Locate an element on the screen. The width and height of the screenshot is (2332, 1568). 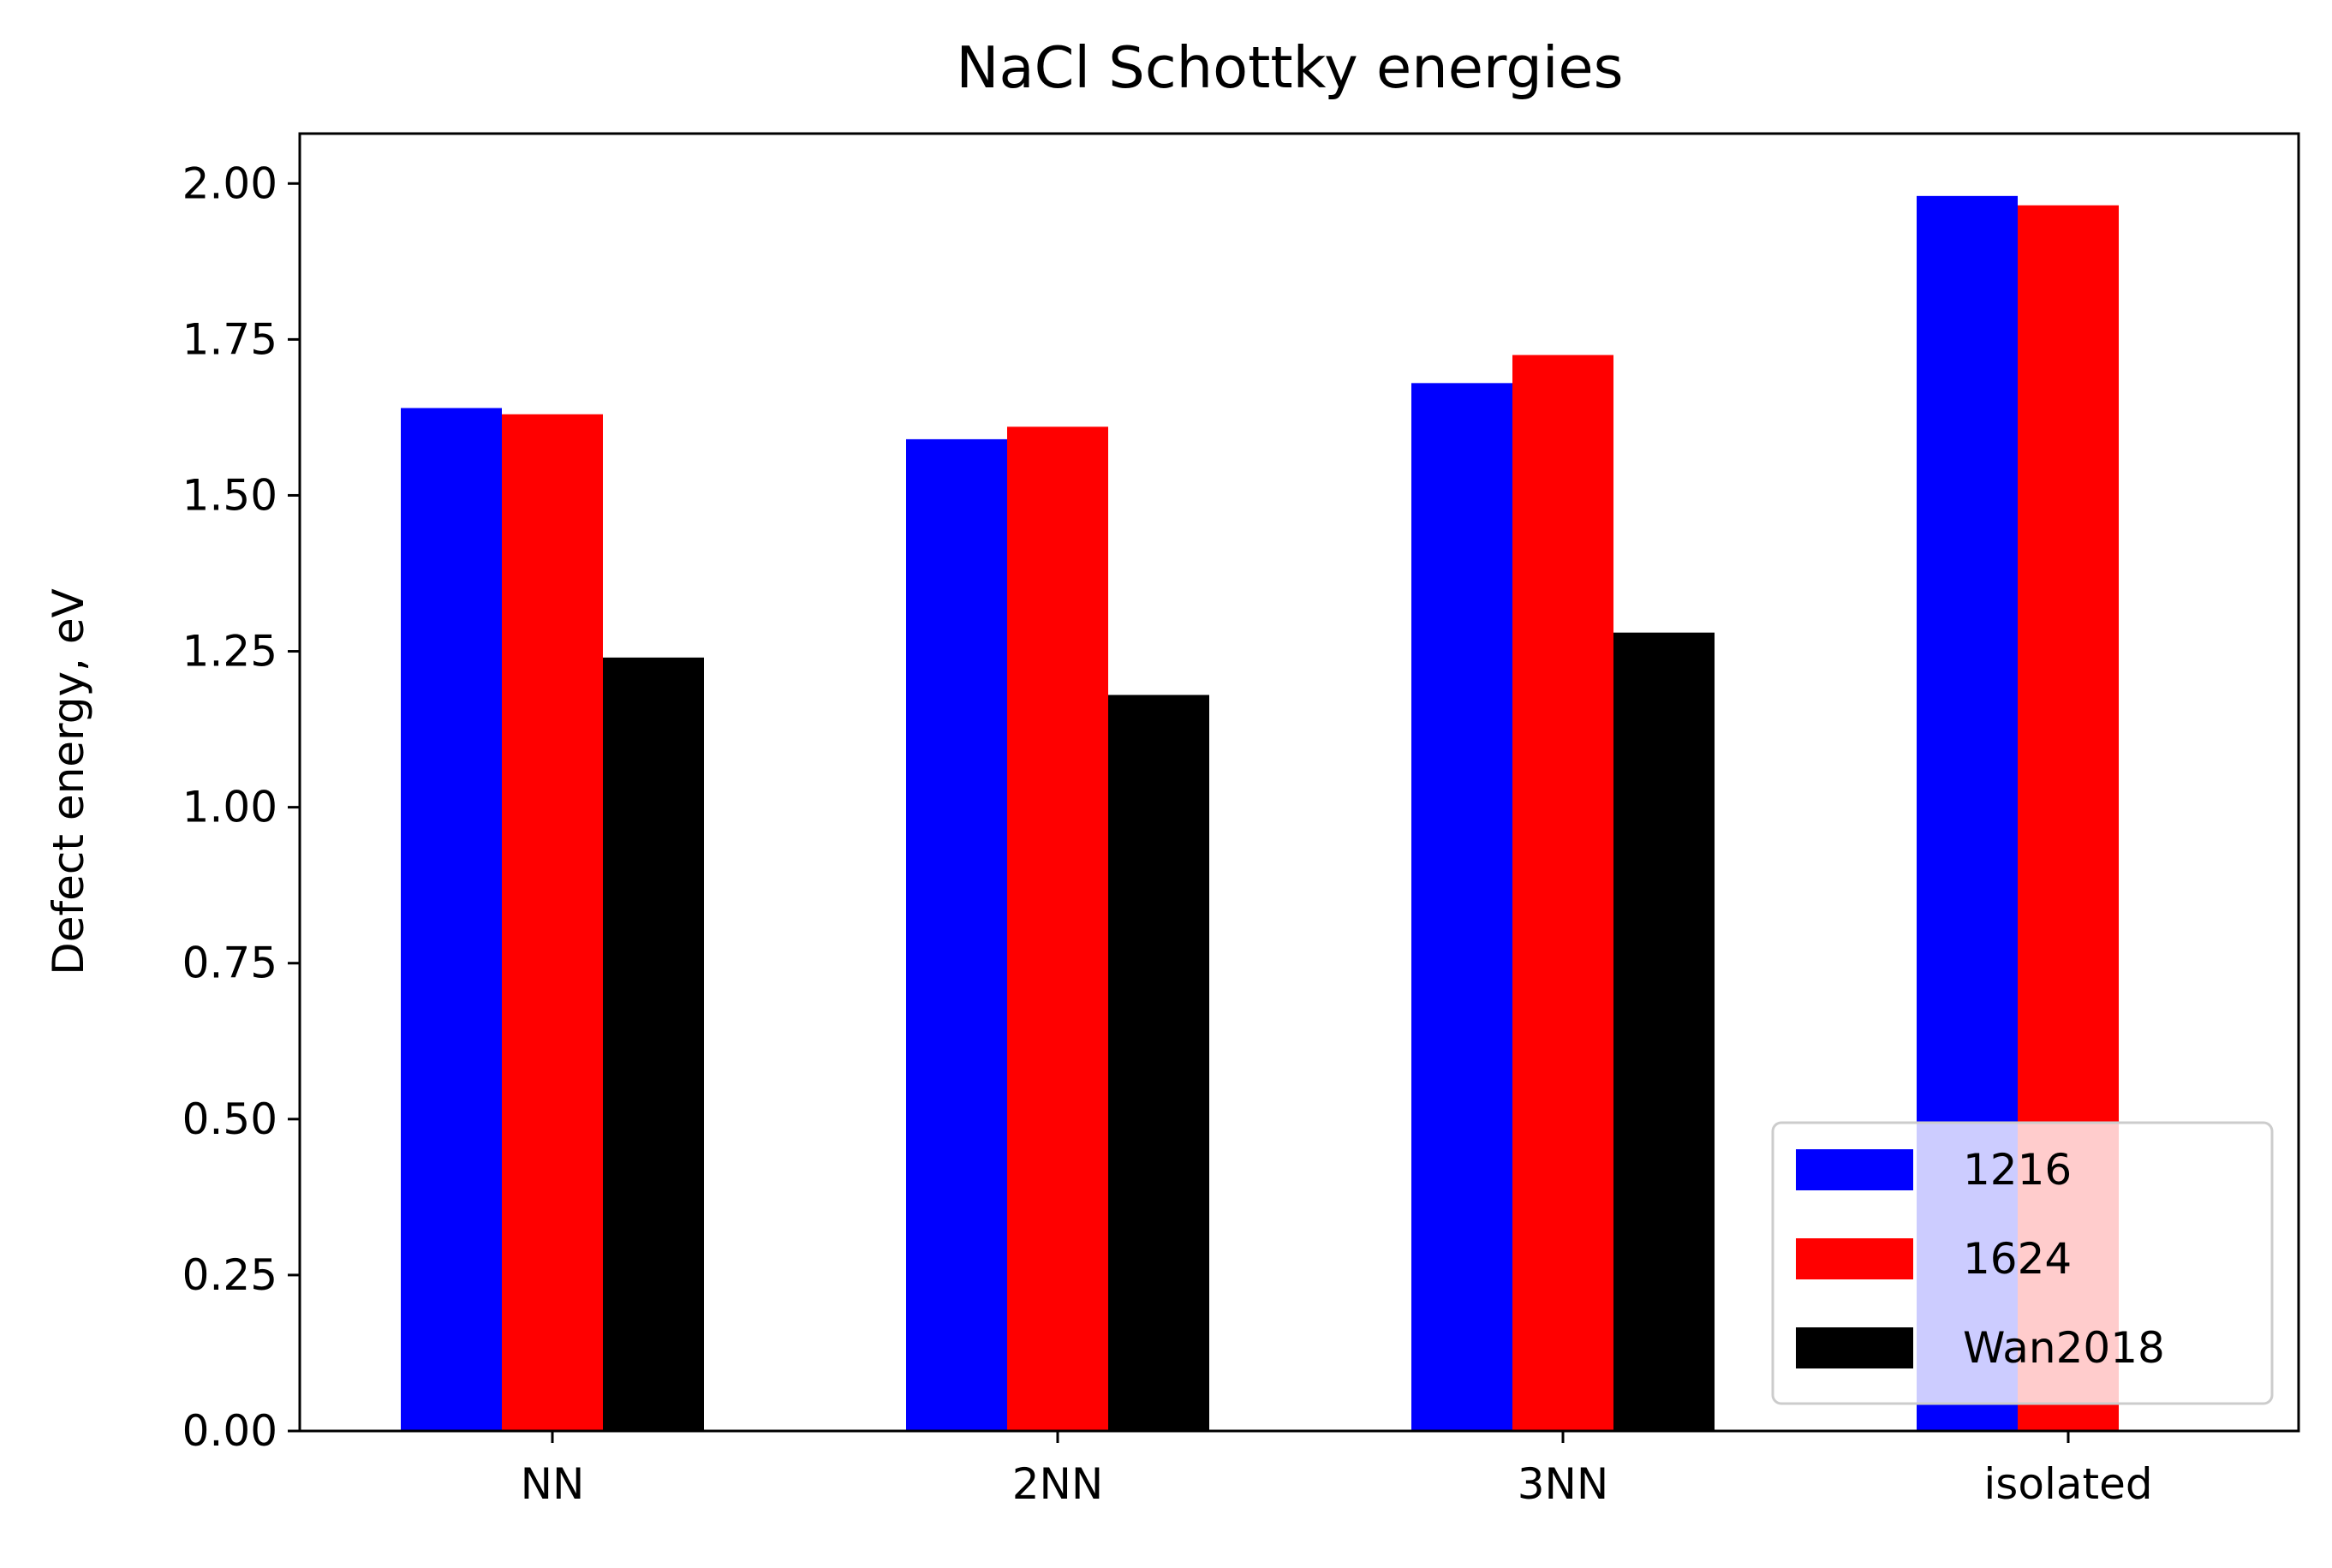
bar-1624-2nn is located at coordinates (1057, 928).